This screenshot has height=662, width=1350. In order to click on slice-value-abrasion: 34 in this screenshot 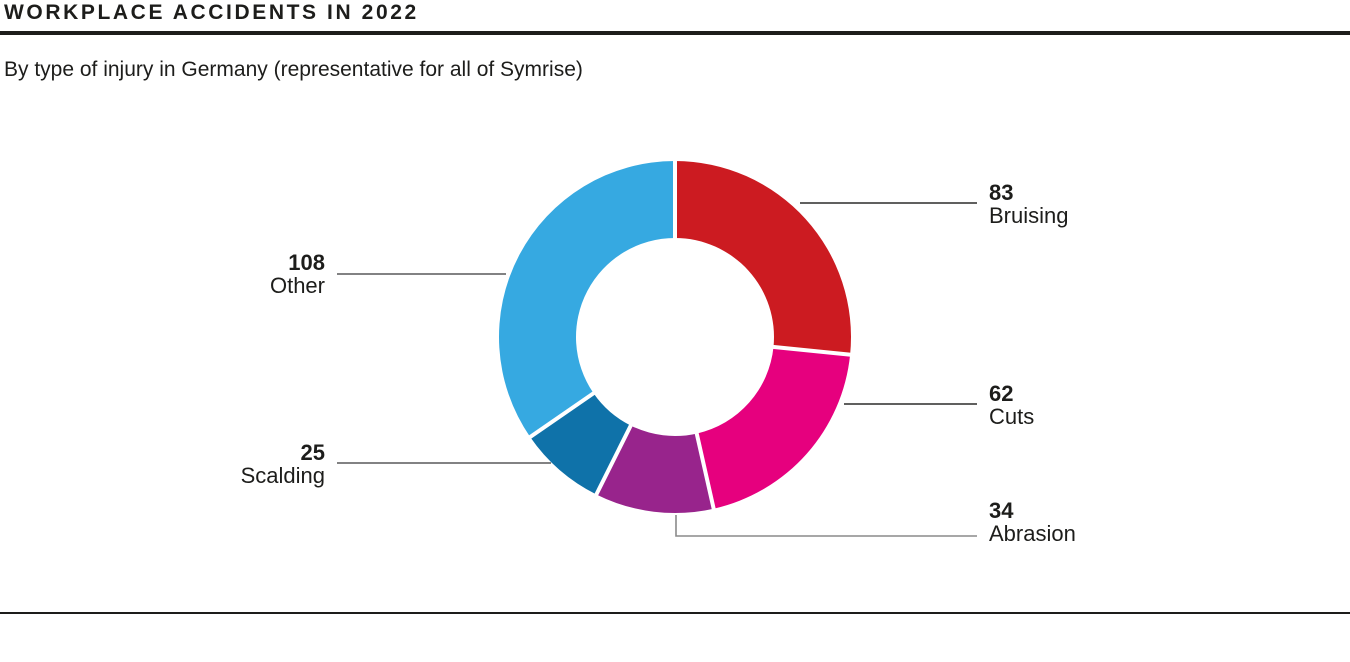, I will do `click(1001, 510)`.